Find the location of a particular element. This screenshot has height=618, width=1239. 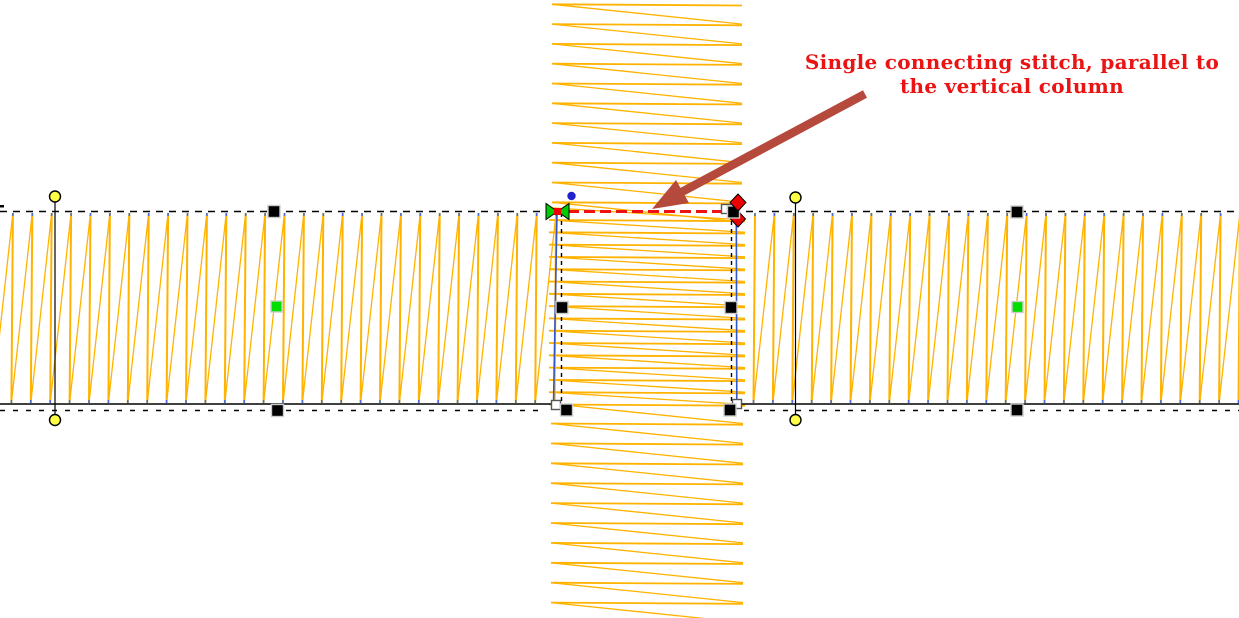

end-point-marker is located at coordinates (738, 202).